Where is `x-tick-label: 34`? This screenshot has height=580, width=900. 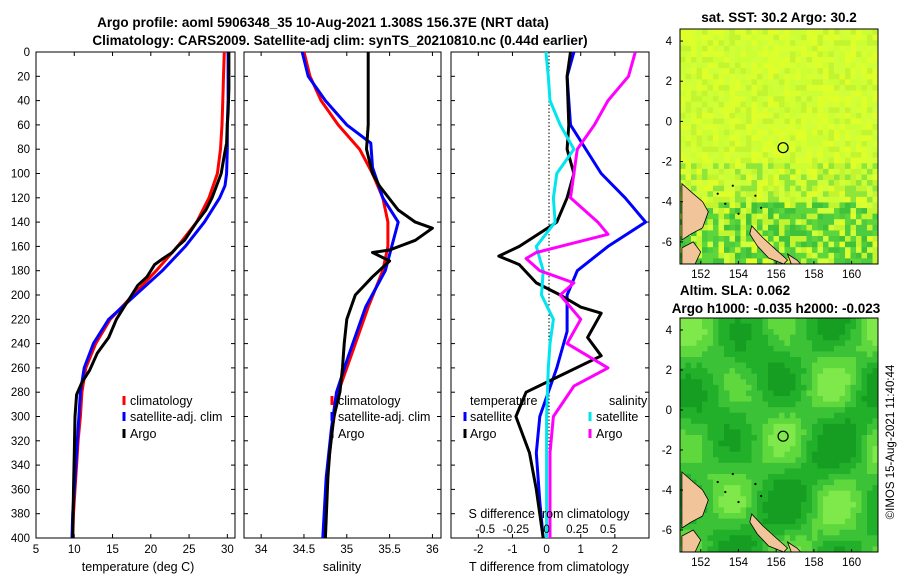
x-tick-label: 34 is located at coordinates (261, 550).